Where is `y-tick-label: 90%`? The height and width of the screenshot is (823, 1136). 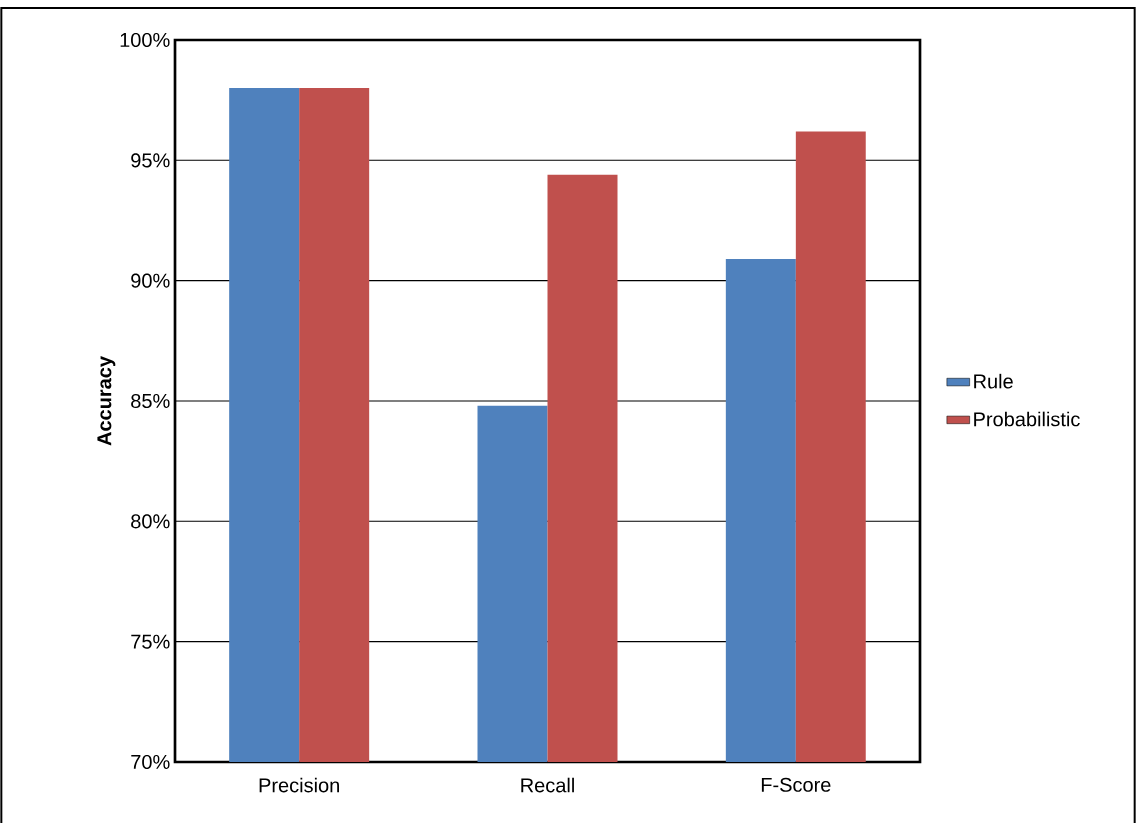 y-tick-label: 90% is located at coordinates (150, 280).